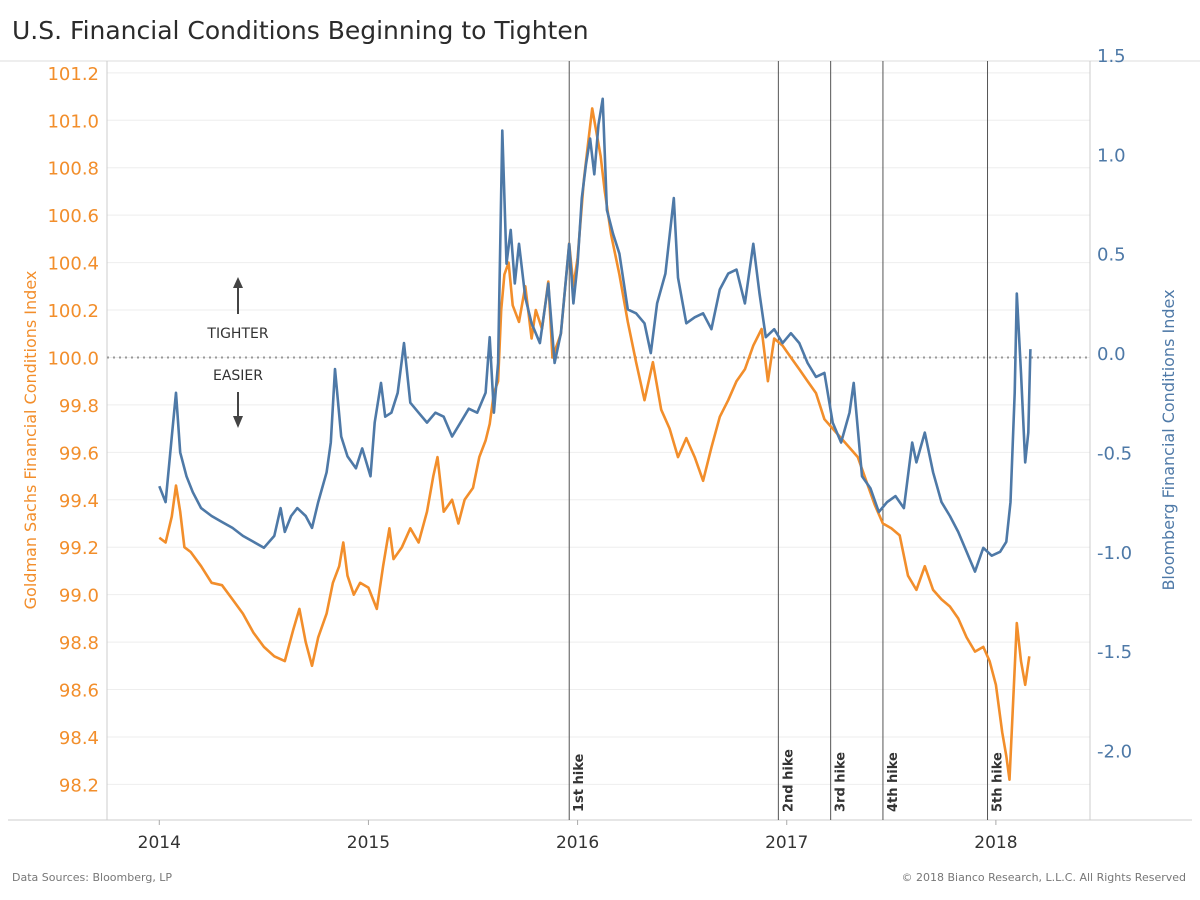  I want to click on x-tick-label: 2017, so click(786, 843).